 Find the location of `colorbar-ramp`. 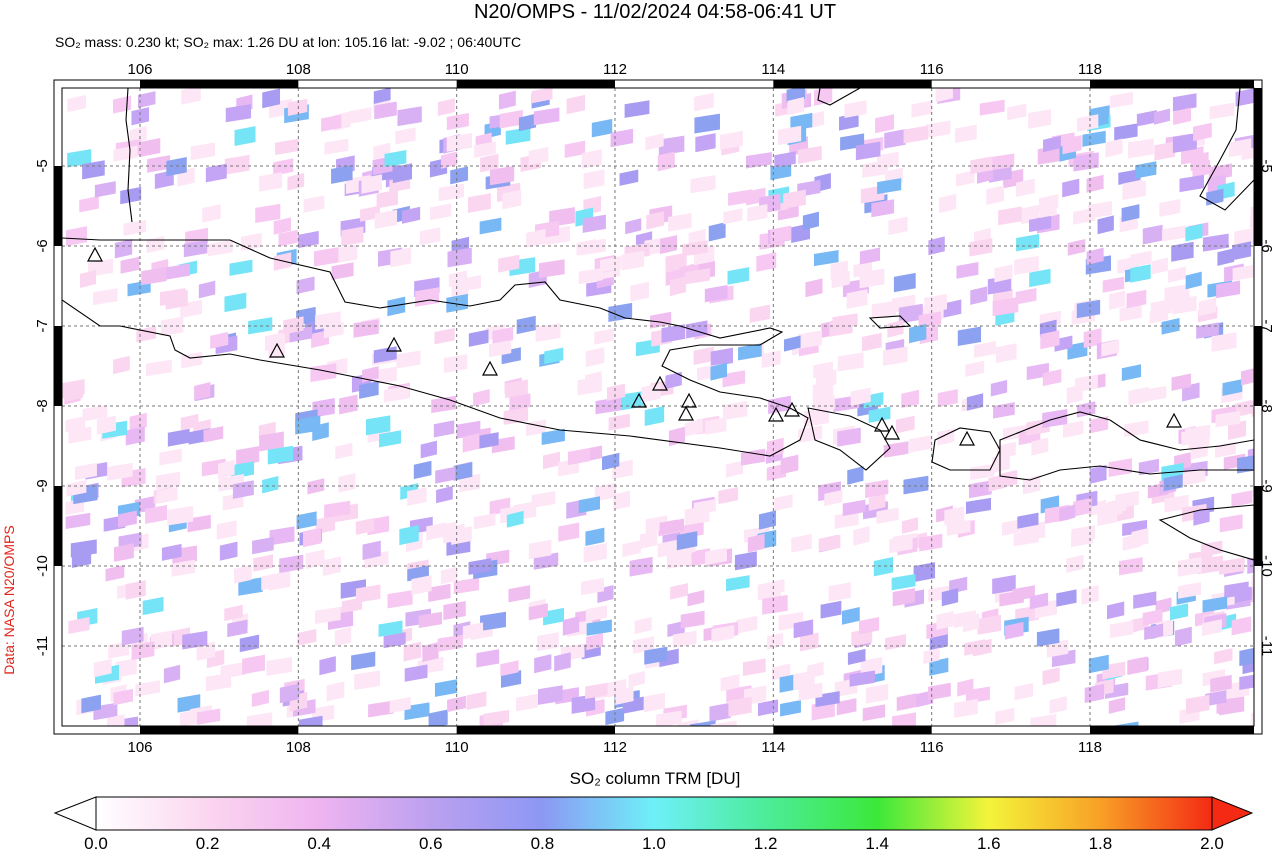

colorbar-ramp is located at coordinates (654, 813).